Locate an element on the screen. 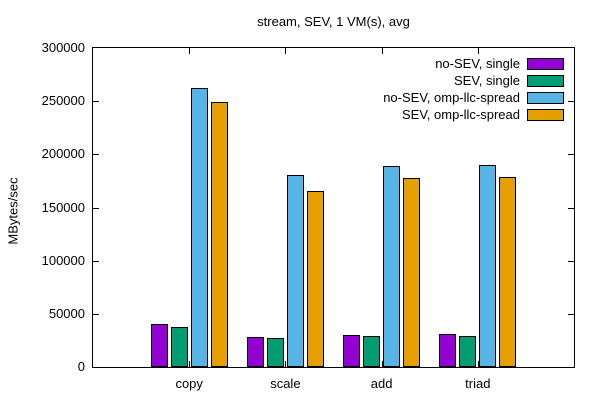 This screenshot has height=400, width=600. bar-sev-omp-llc-spread-copy is located at coordinates (219, 234).